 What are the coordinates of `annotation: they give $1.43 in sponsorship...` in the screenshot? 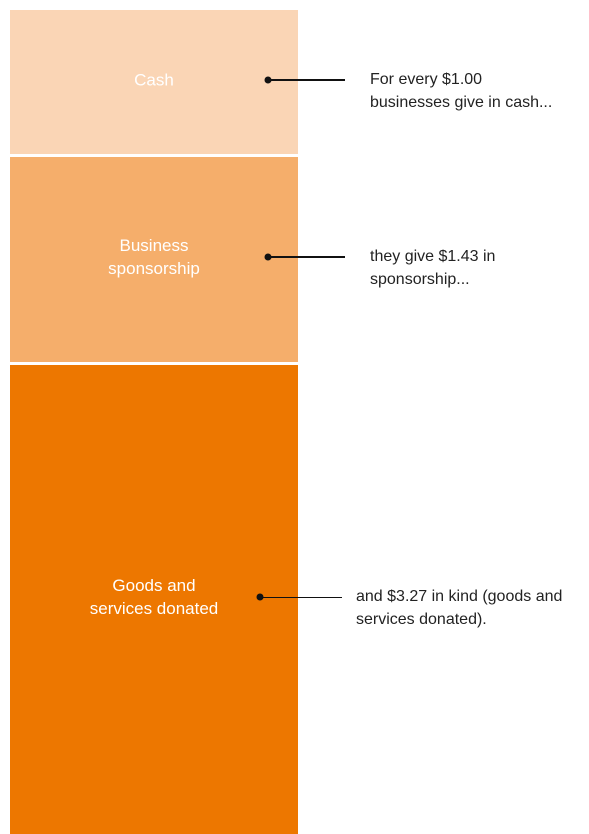 It's located at (433, 268).